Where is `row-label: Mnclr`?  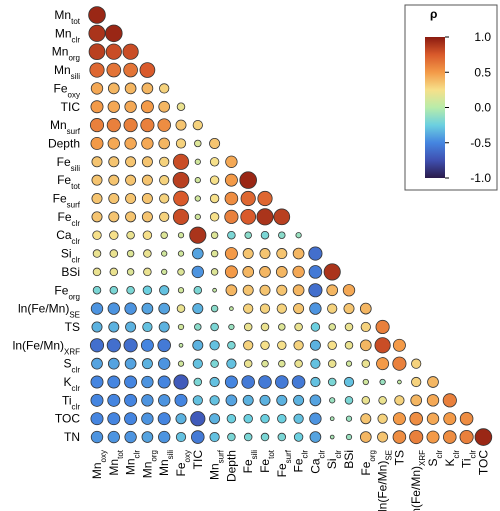
row-label: Mnclr is located at coordinates (67, 35).